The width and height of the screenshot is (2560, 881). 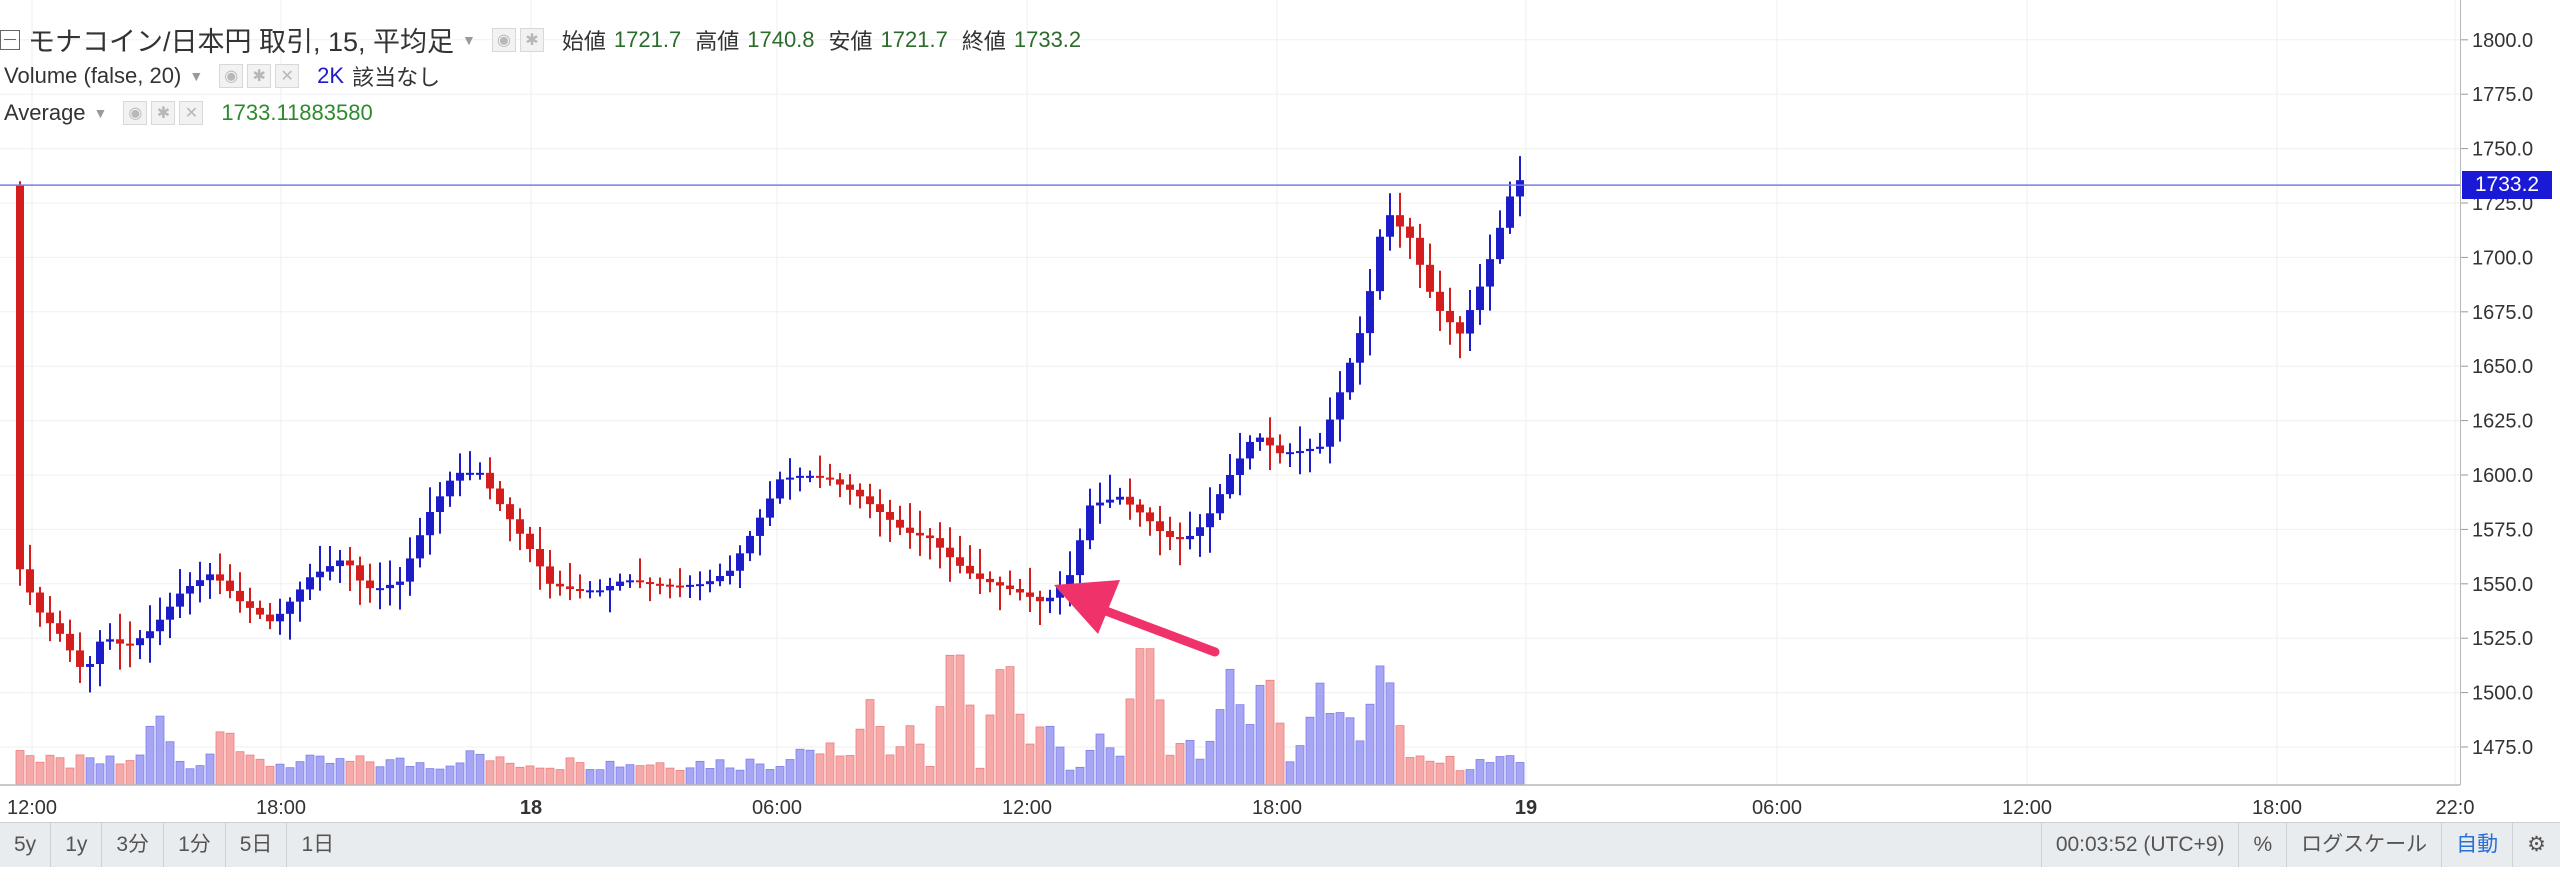 I want to click on average-indicator-name: Average, so click(x=45, y=112).